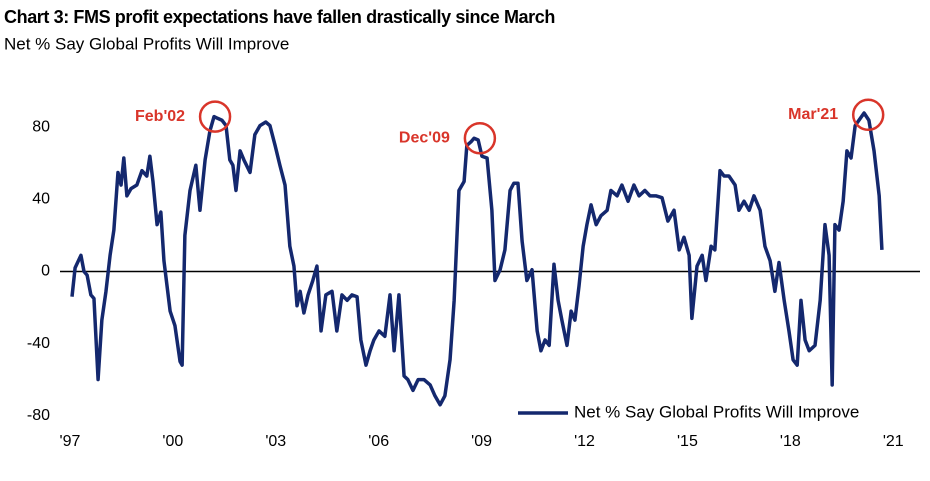  Describe the element at coordinates (790, 441) in the screenshot. I see `x-tick-label: '18` at that location.